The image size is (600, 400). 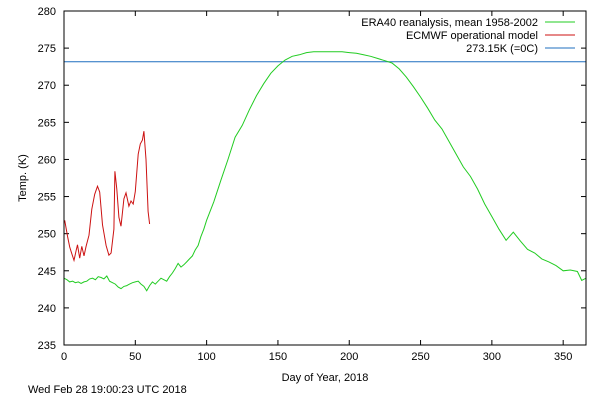 What do you see at coordinates (47, 49) in the screenshot?
I see `y-tick-label: 275` at bounding box center [47, 49].